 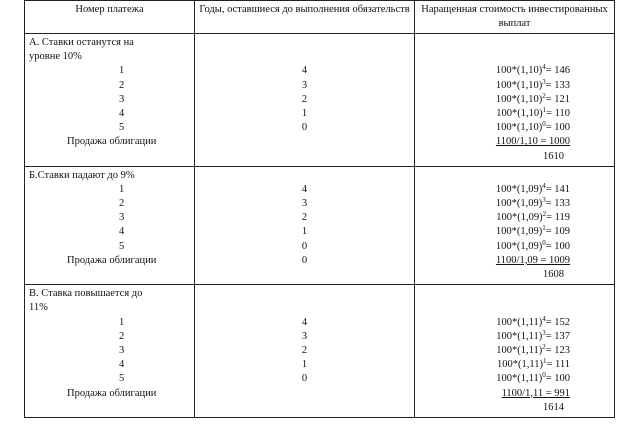 I want to click on section-total: 1608, so click(x=553, y=274).